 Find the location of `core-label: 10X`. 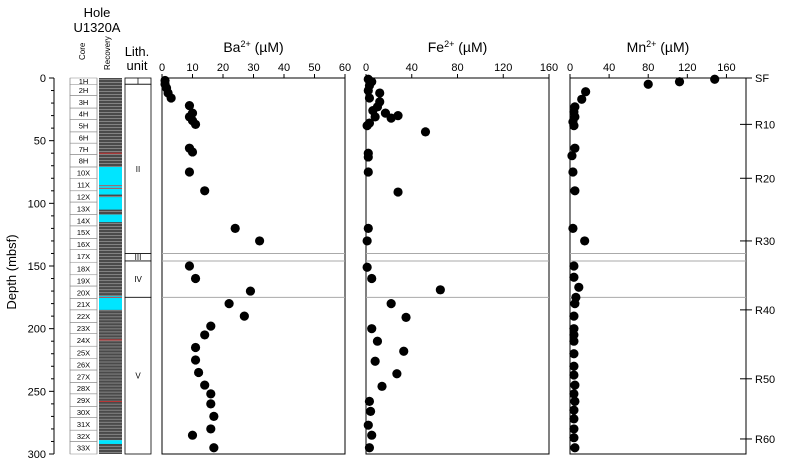

core-label: 10X is located at coordinates (83, 173).